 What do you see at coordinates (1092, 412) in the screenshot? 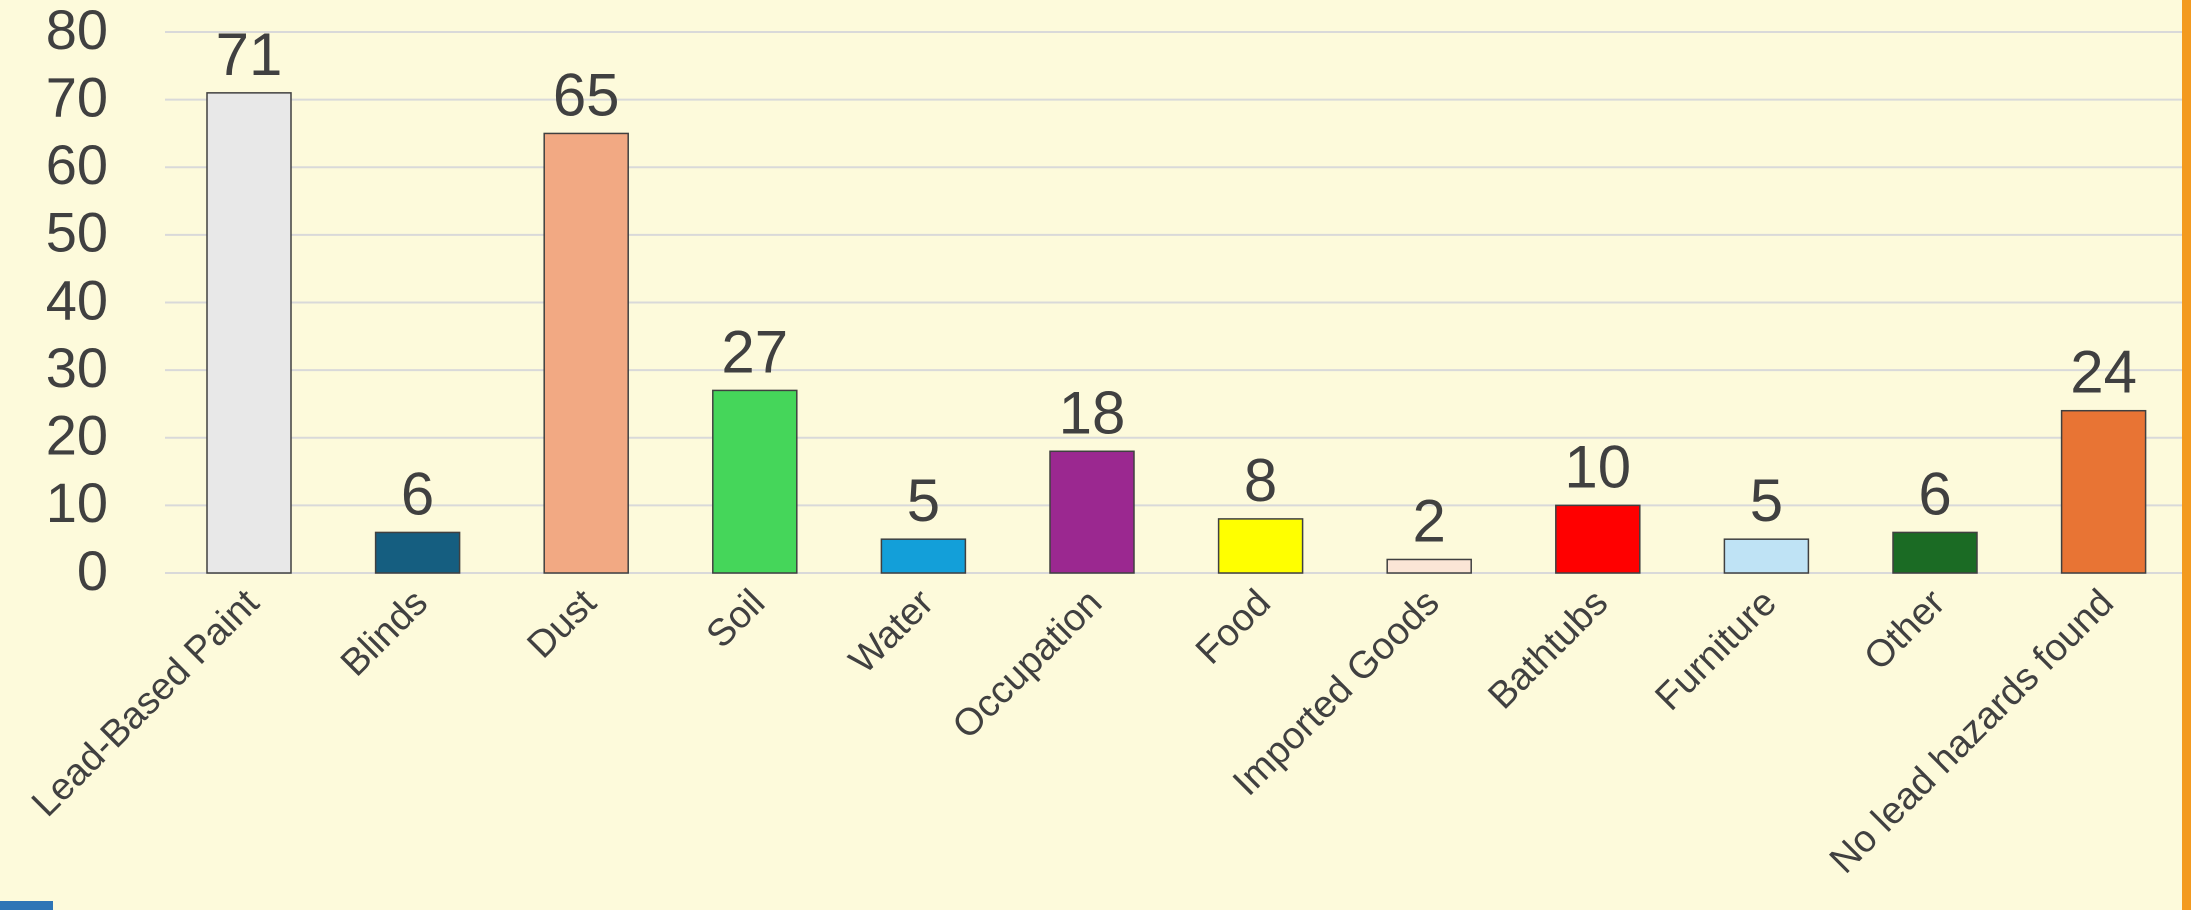
I see `data-label: 18` at bounding box center [1092, 412].